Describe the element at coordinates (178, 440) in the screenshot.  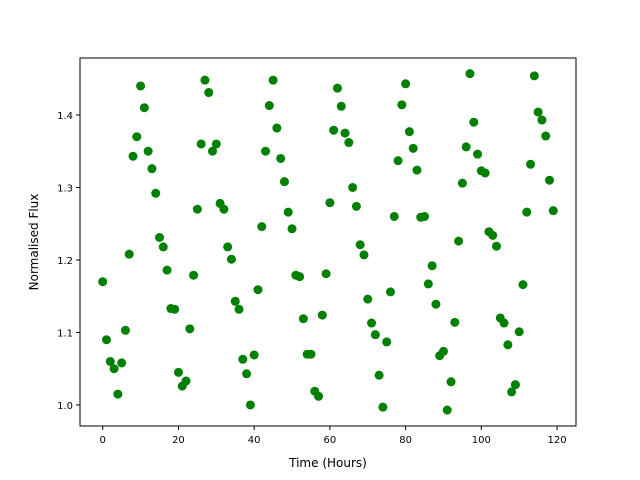
I see `x-tick-label: 20` at that location.